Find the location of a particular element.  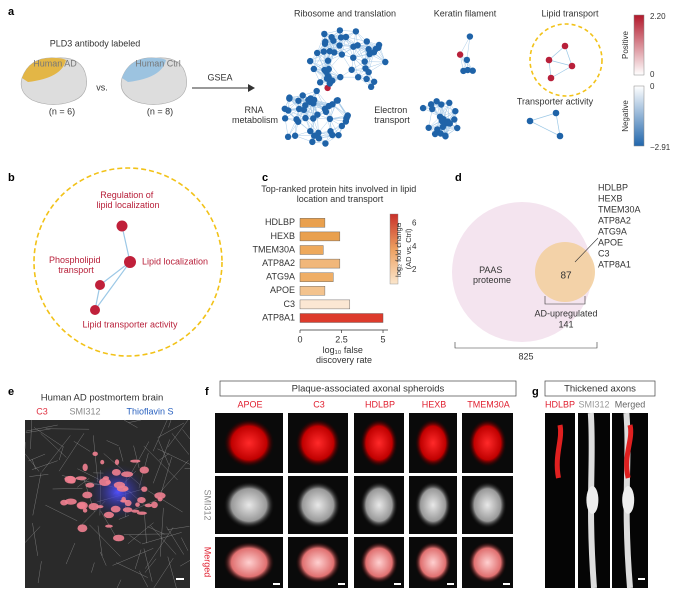

panel-letter: a is located at coordinates (11, 12).